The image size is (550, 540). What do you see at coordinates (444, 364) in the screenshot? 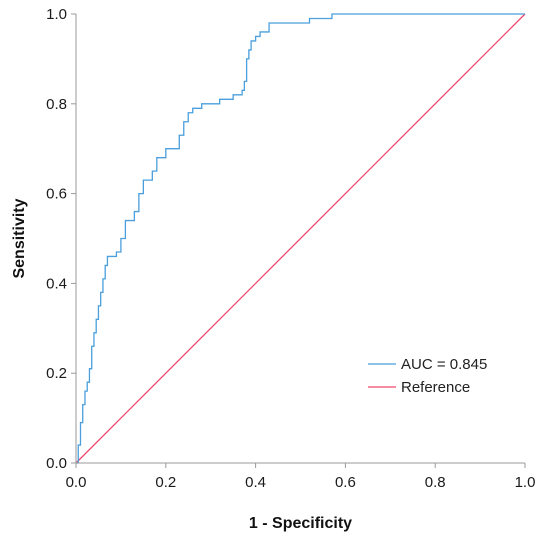
I see `legend-label-roc: AUC = 0.845` at bounding box center [444, 364].